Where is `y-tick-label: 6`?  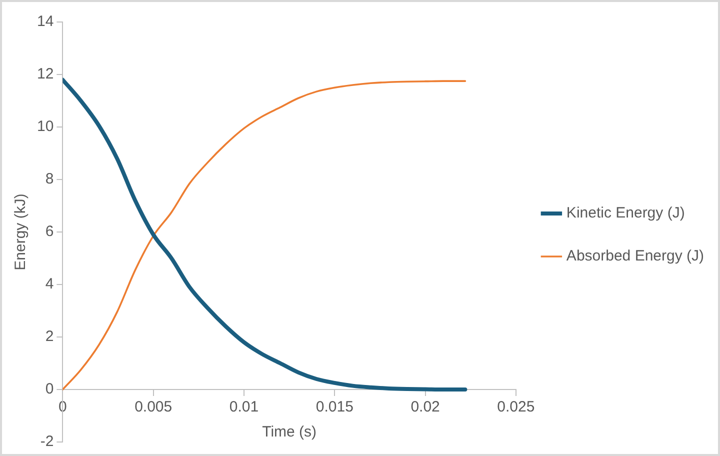 y-tick-label: 6 is located at coordinates (49, 231).